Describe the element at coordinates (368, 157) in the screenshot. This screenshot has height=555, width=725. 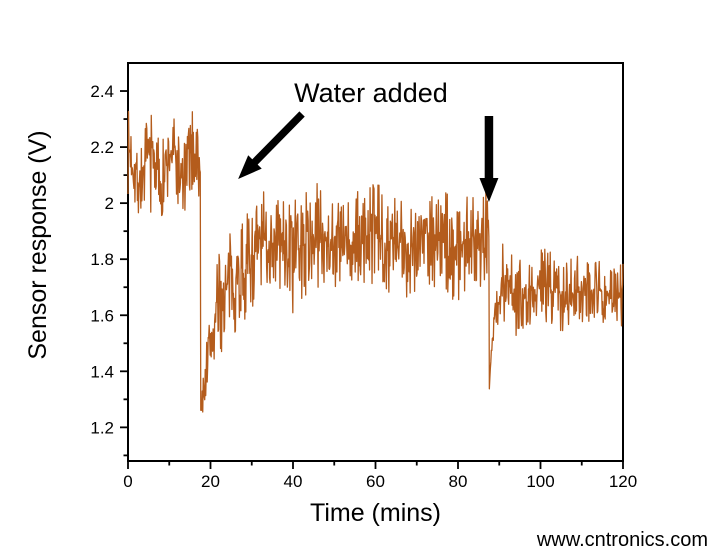
I see `annotation-arrows` at that location.